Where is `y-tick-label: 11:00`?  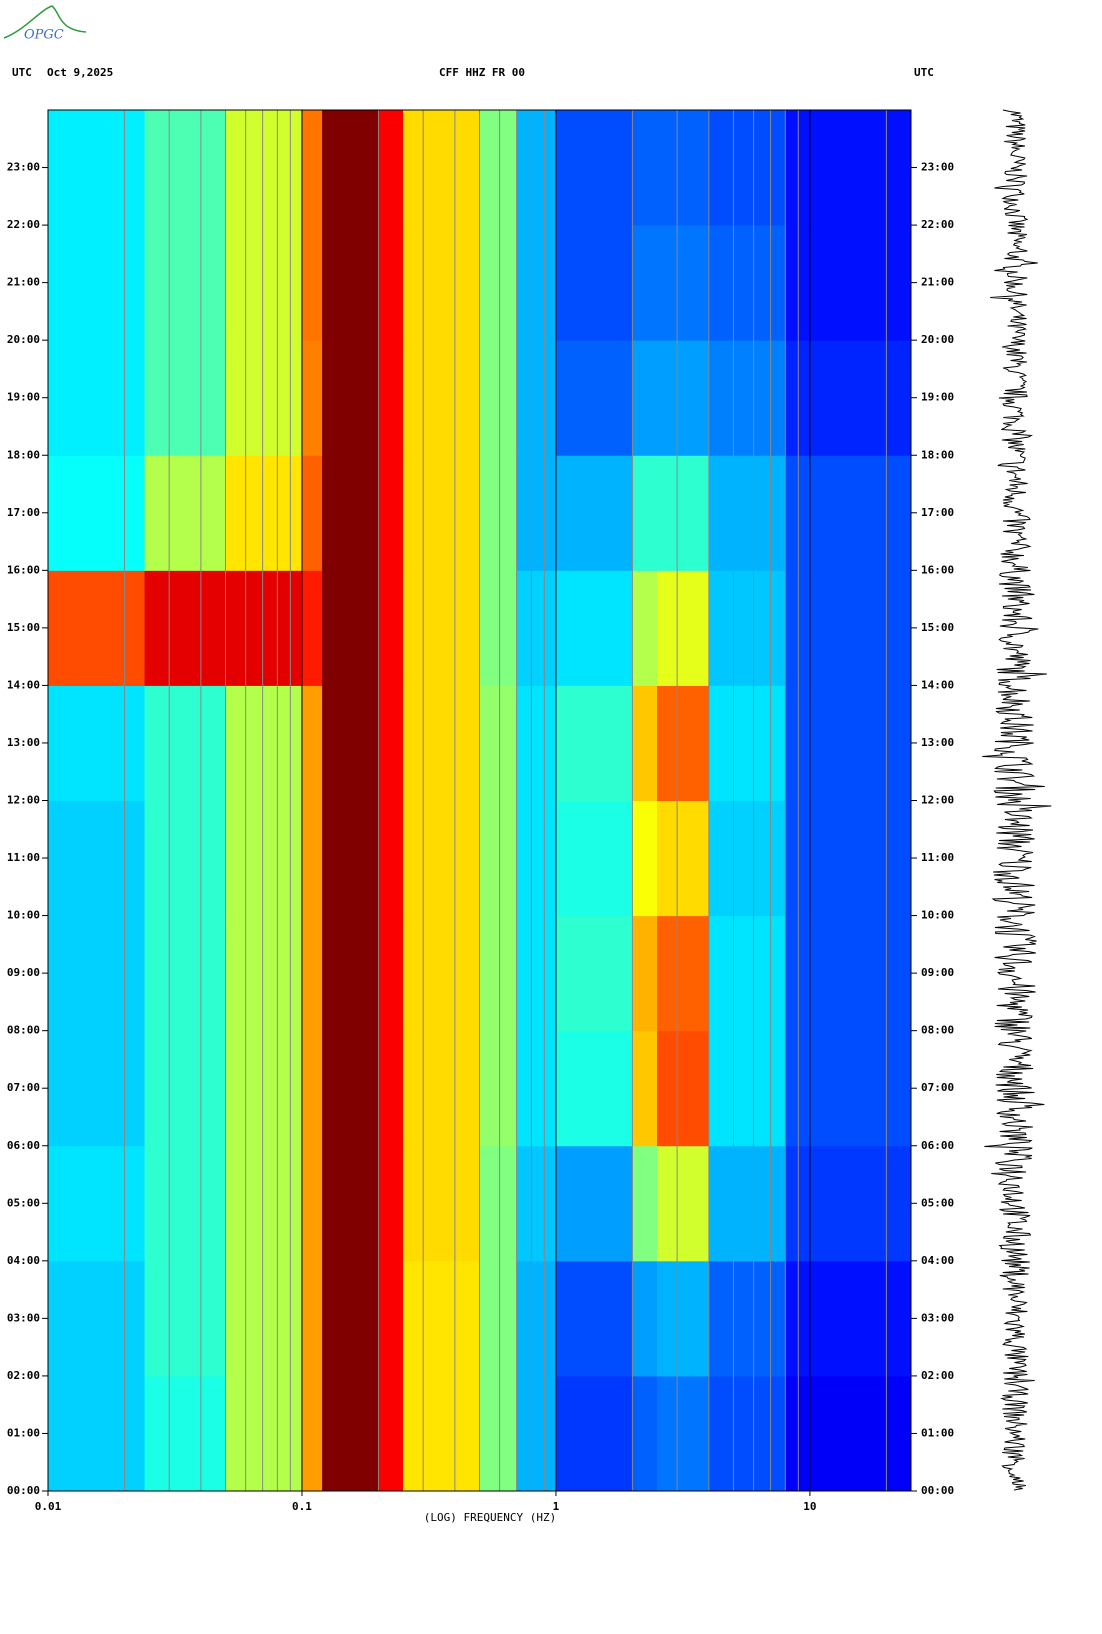 y-tick-label: 11:00 is located at coordinates (937, 857).